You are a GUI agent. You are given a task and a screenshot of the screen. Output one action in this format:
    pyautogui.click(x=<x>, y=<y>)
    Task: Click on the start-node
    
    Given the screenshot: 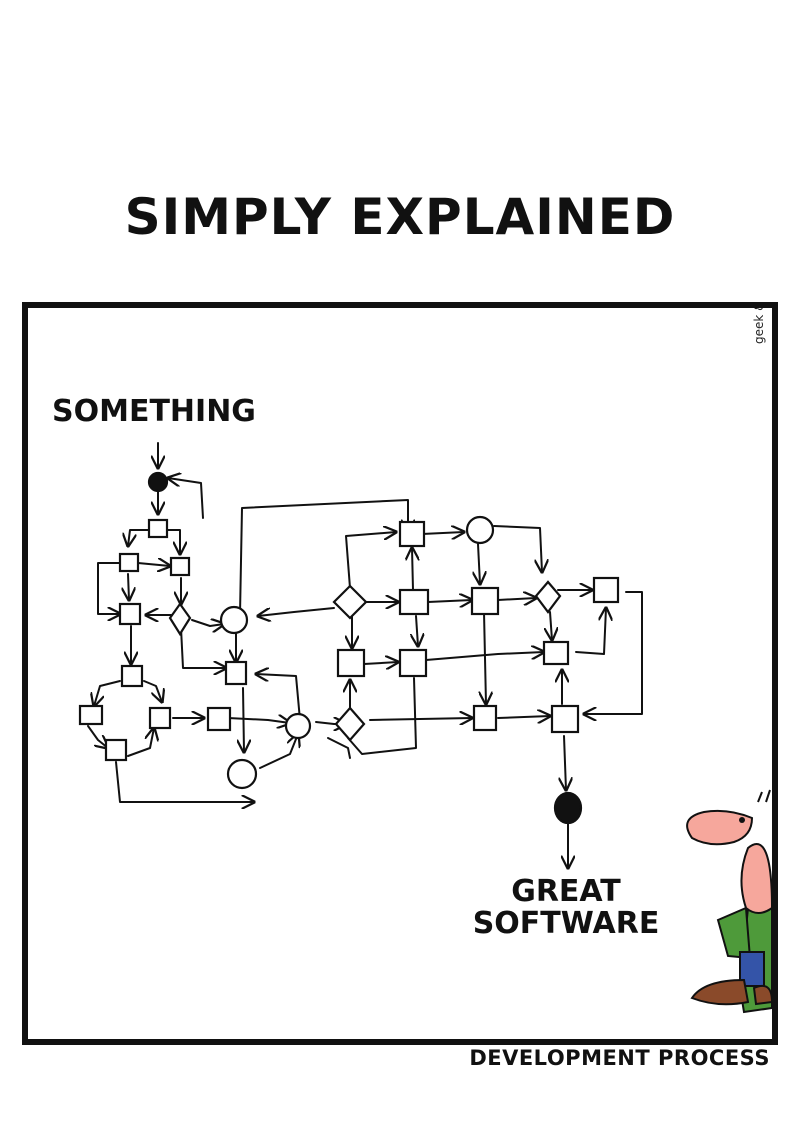 What is the action you would take?
    pyautogui.click(x=158, y=482)
    